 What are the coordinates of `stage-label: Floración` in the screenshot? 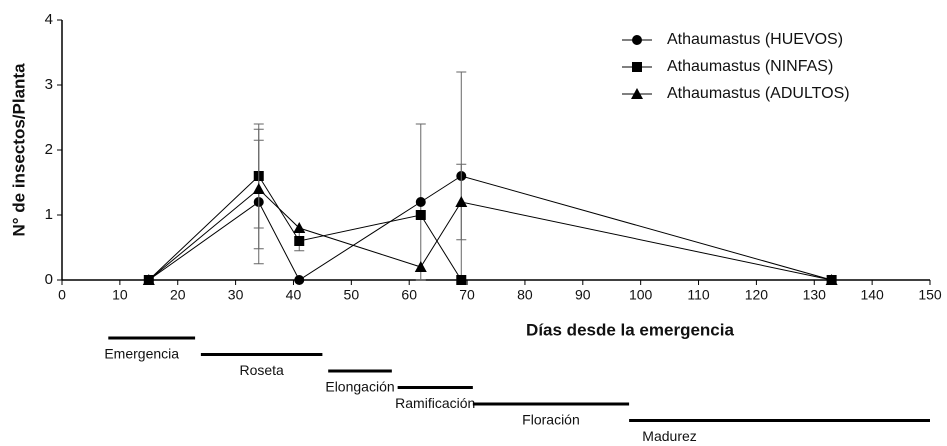 It's located at (551, 420).